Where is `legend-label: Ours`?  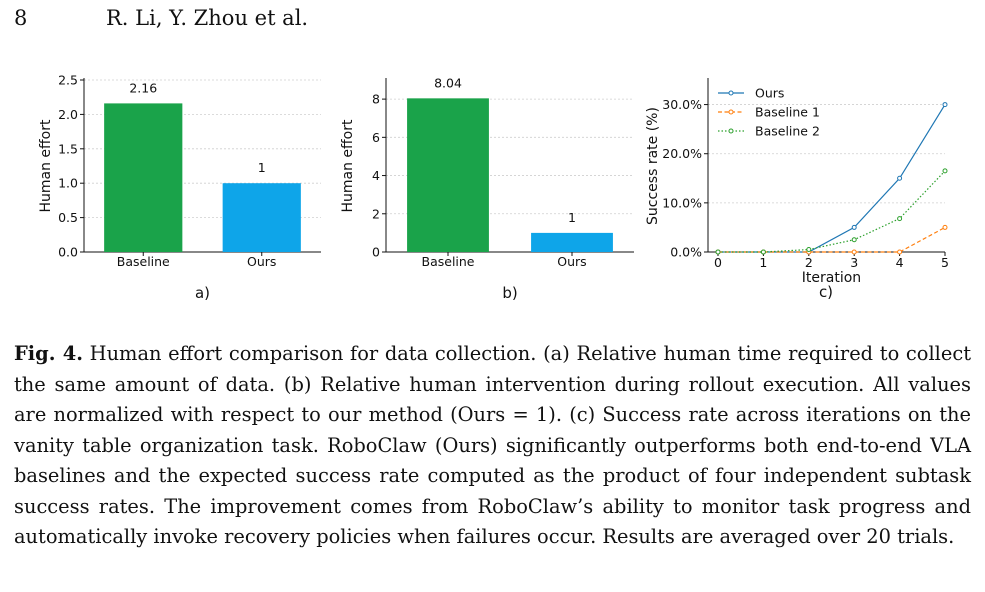 legend-label: Ours is located at coordinates (769, 93).